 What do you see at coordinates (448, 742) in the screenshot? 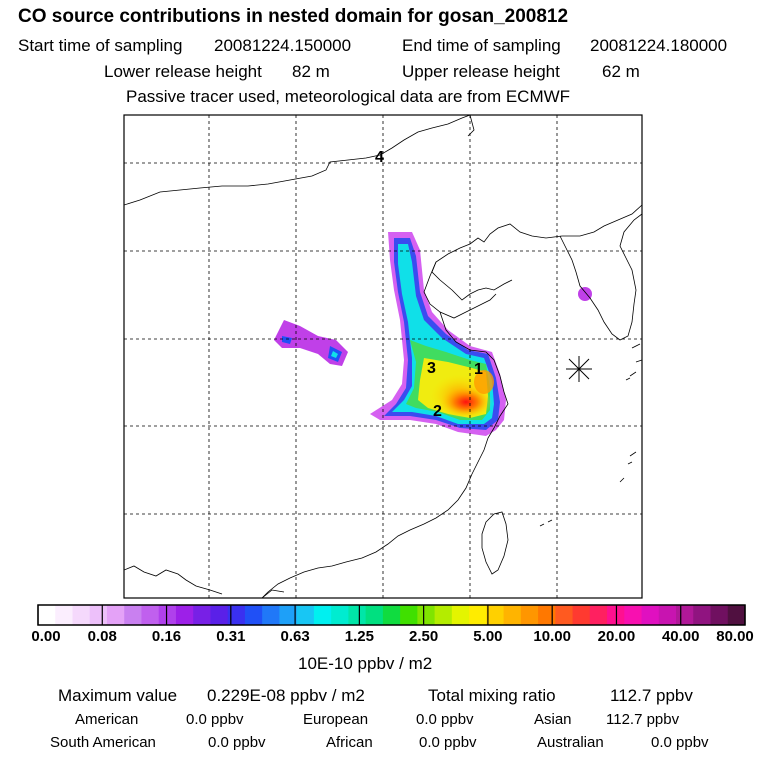
I see `african-value: 0.0 ppbv` at bounding box center [448, 742].